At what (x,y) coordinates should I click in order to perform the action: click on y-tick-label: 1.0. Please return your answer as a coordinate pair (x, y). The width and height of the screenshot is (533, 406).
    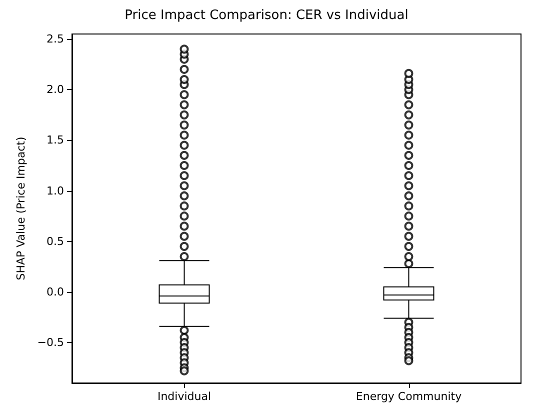
    Looking at the image, I should click on (55, 191).